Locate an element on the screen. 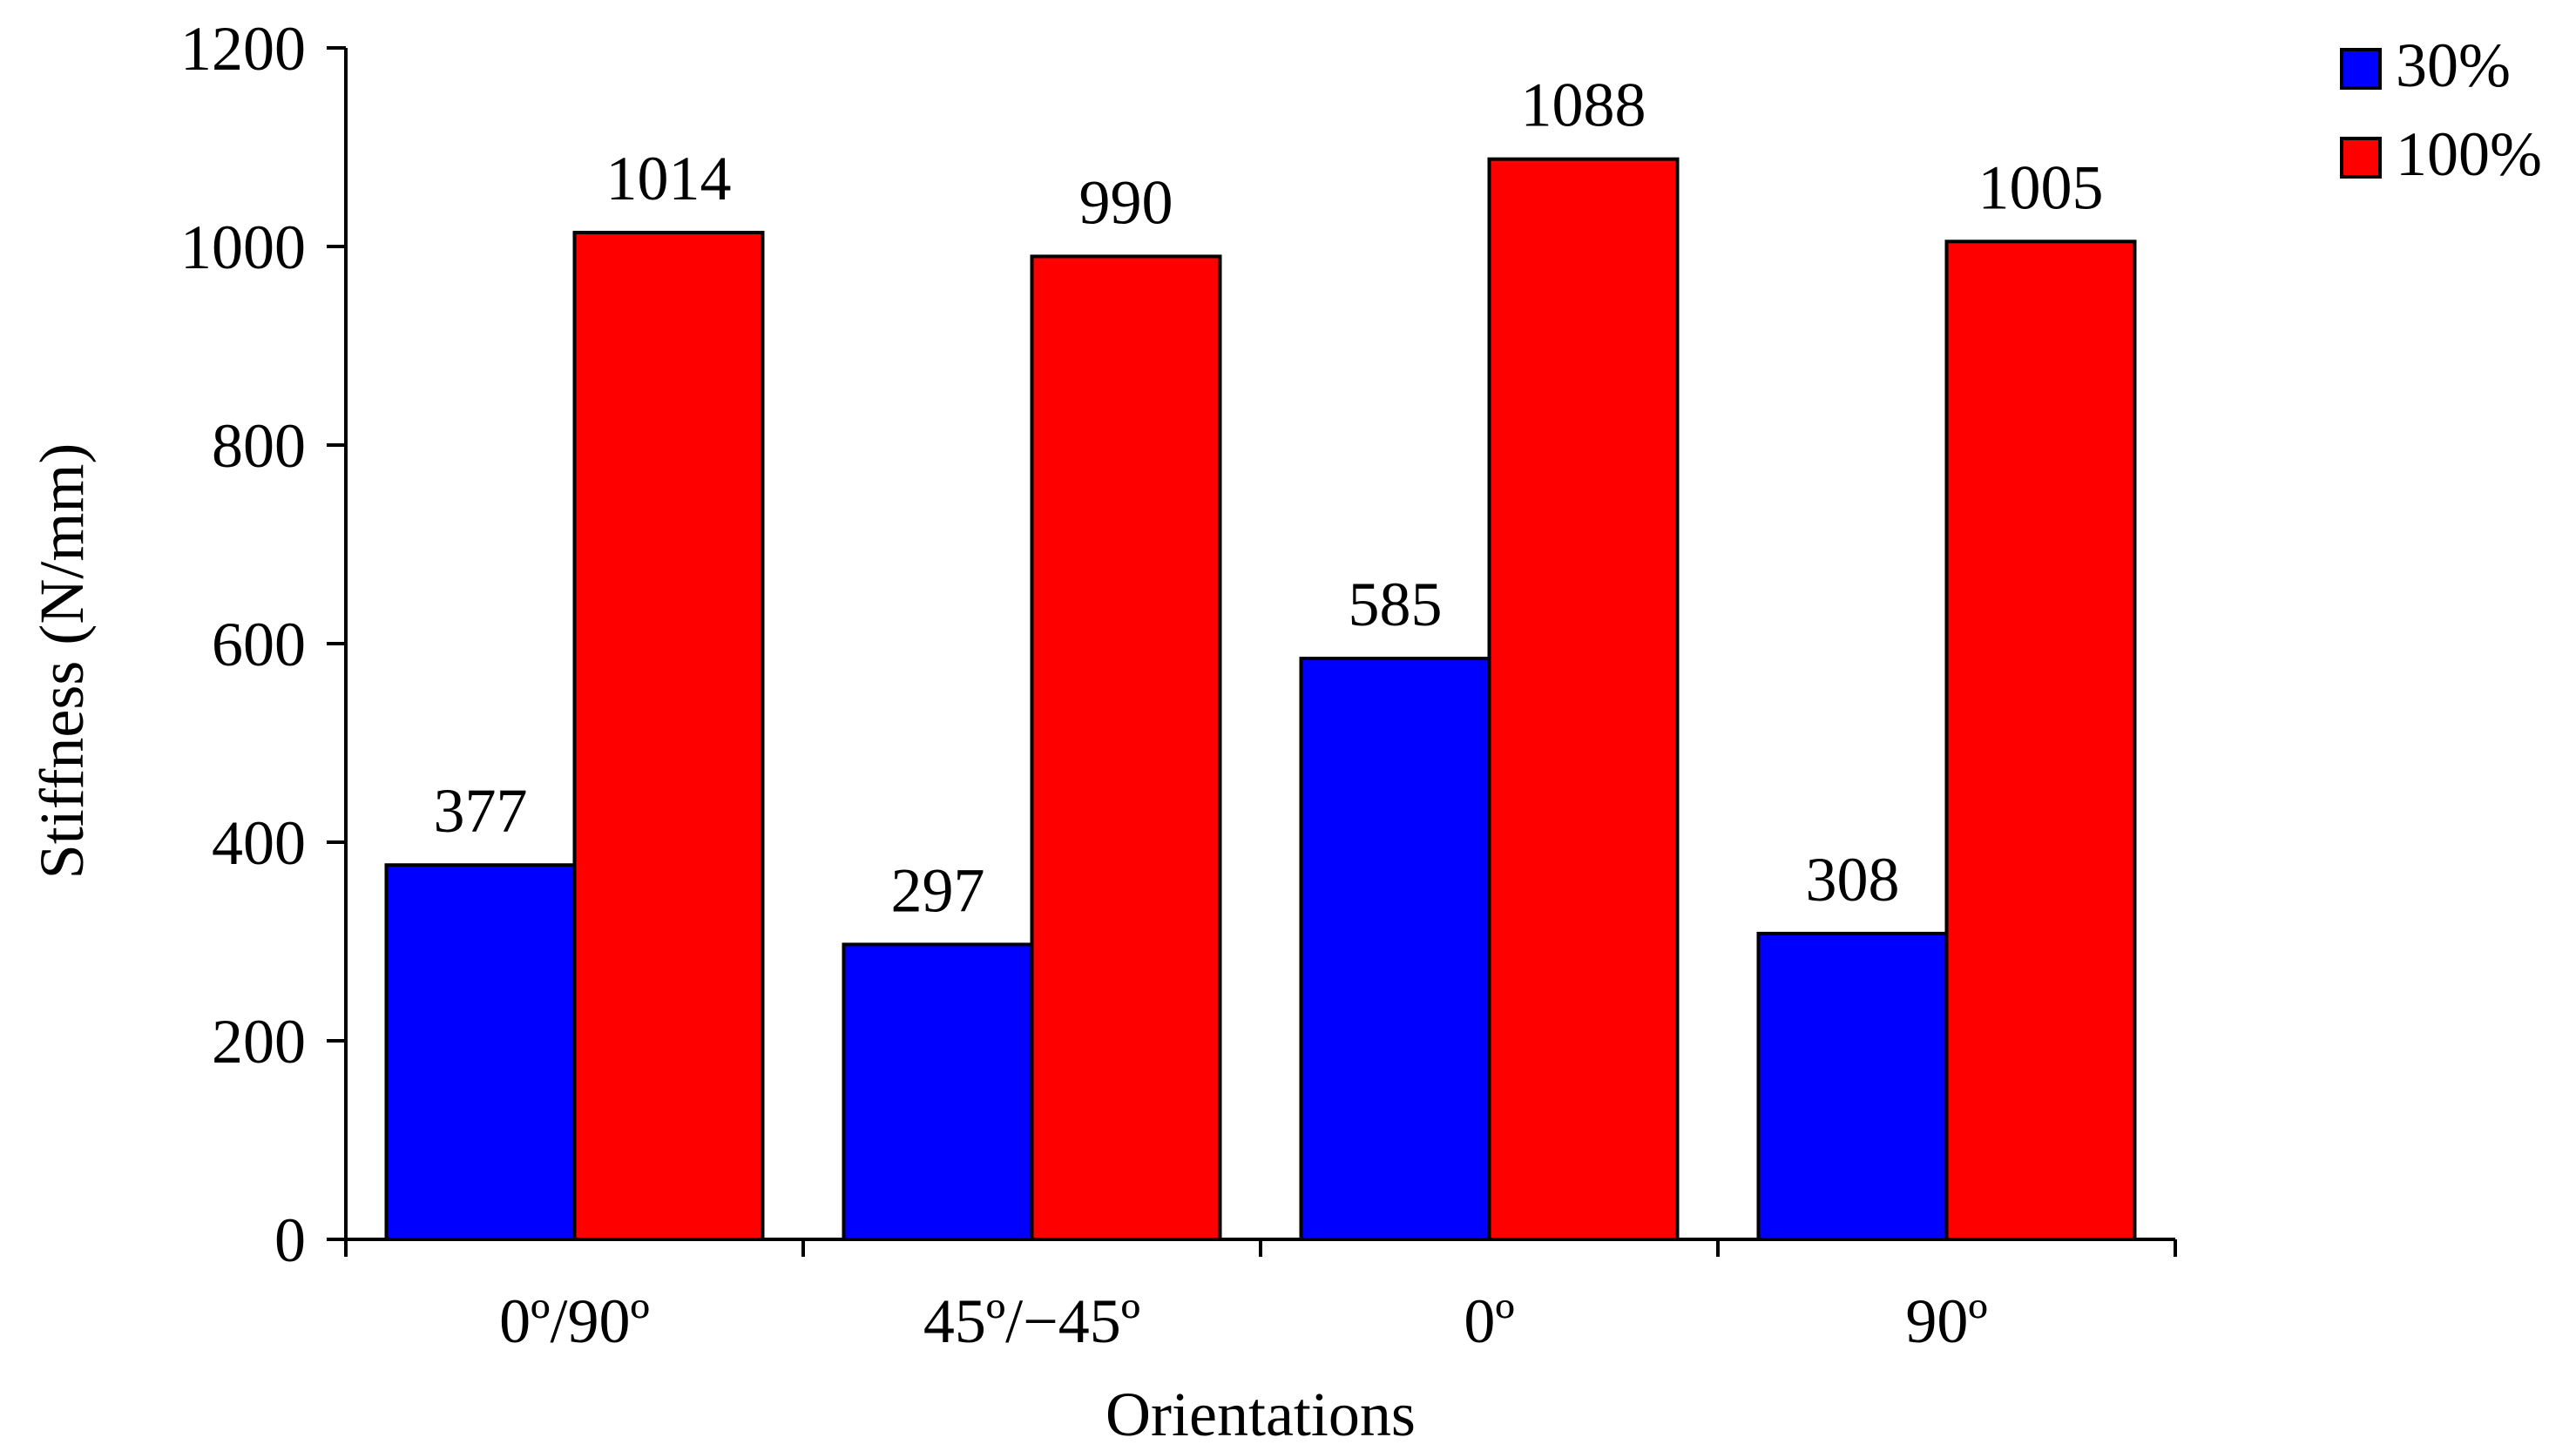 The width and height of the screenshot is (2576, 1451). x-axis-ticks: 0º/90º 45º/−45º 0º 90º is located at coordinates (1260, 1298).